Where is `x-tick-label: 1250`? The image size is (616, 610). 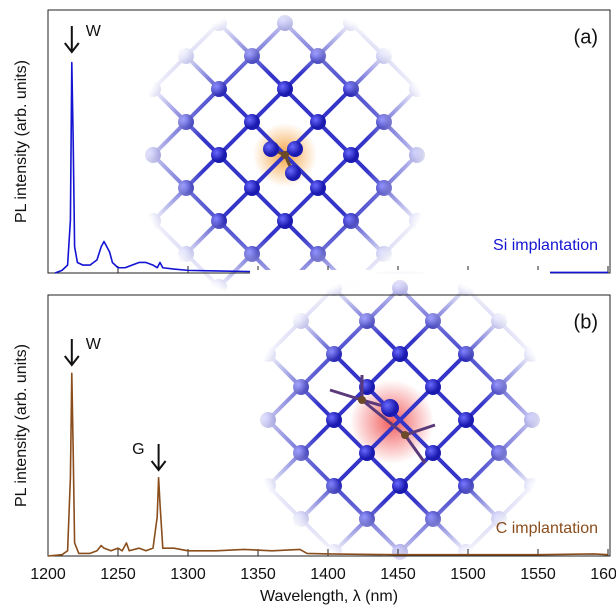
x-tick-label: 1250 is located at coordinates (118, 574).